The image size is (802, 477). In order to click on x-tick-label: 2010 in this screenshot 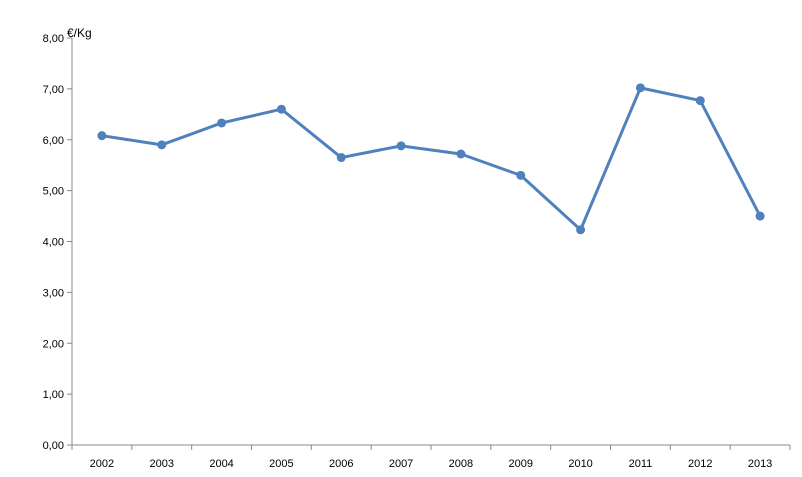, I will do `click(580, 464)`.